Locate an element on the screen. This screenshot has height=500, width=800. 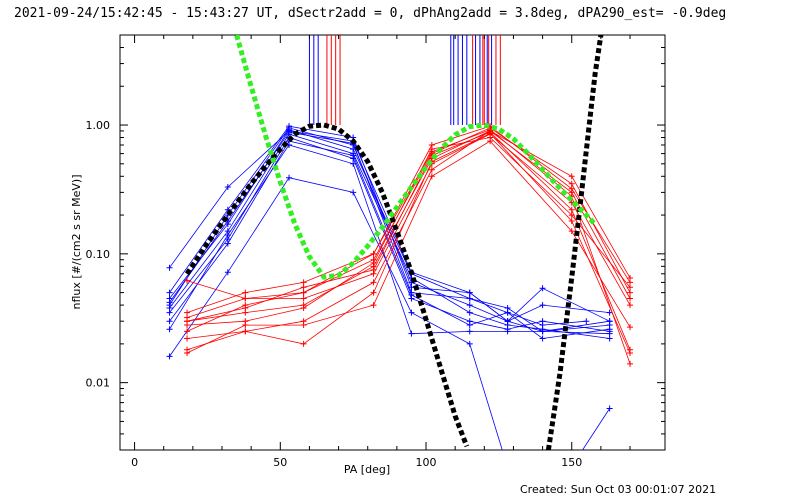
created-timestamp: Created: Sun Oct 03 00:01:07 2021 is located at coordinates (618, 489).